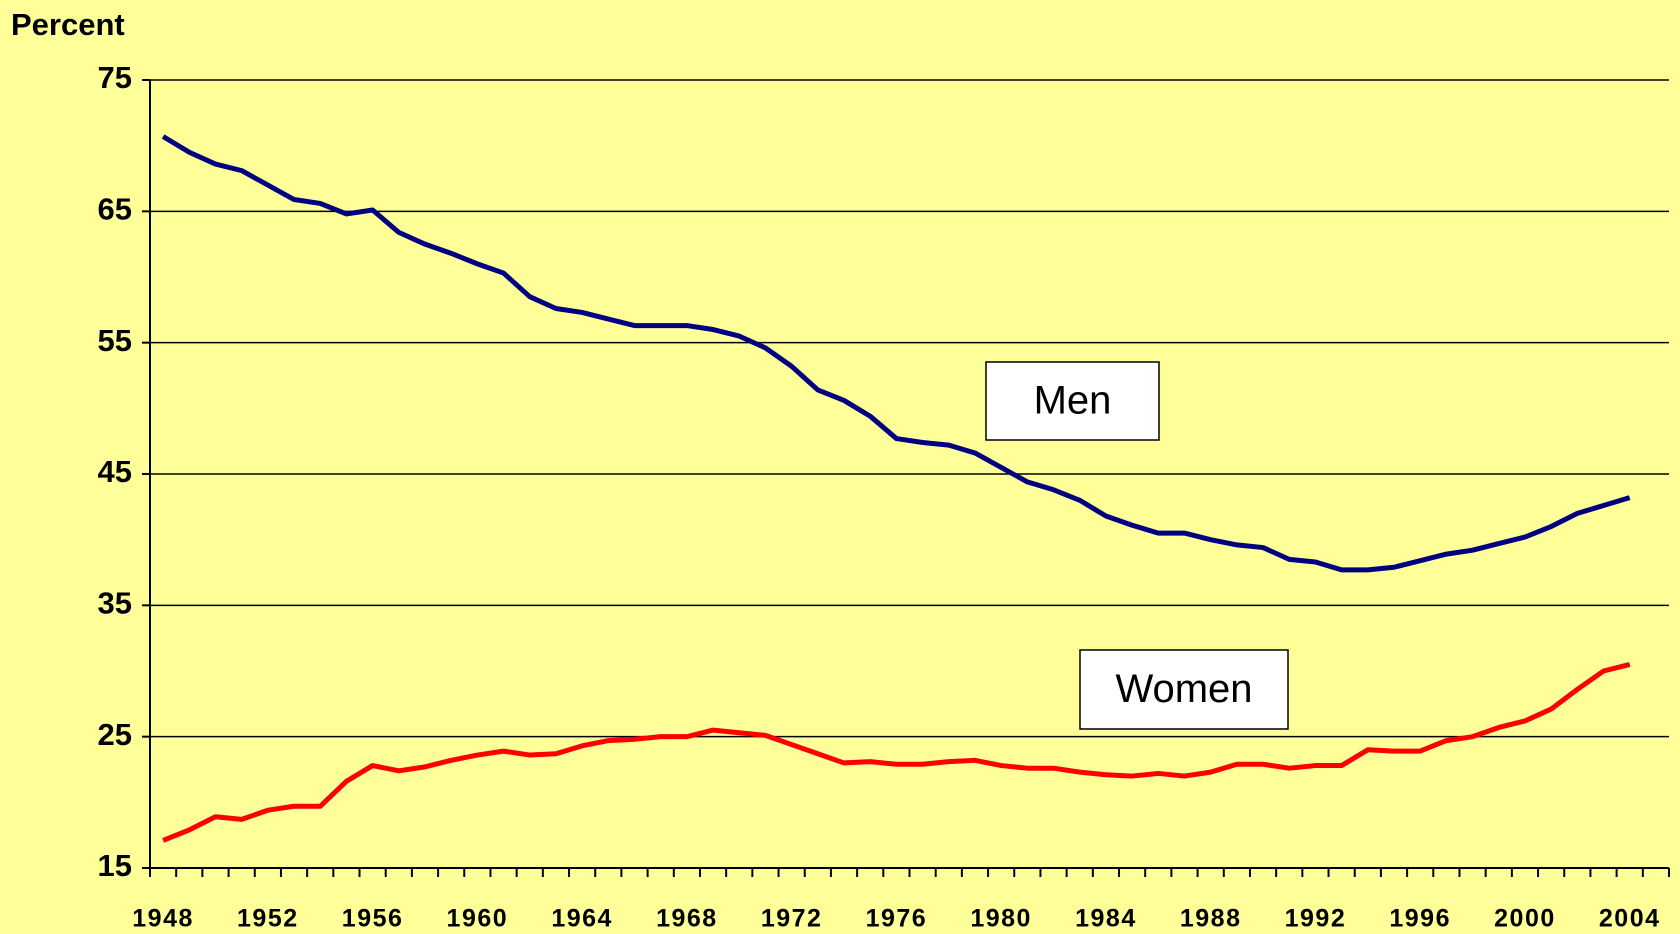  I want to click on x-tick-label: 1964, so click(582, 919).